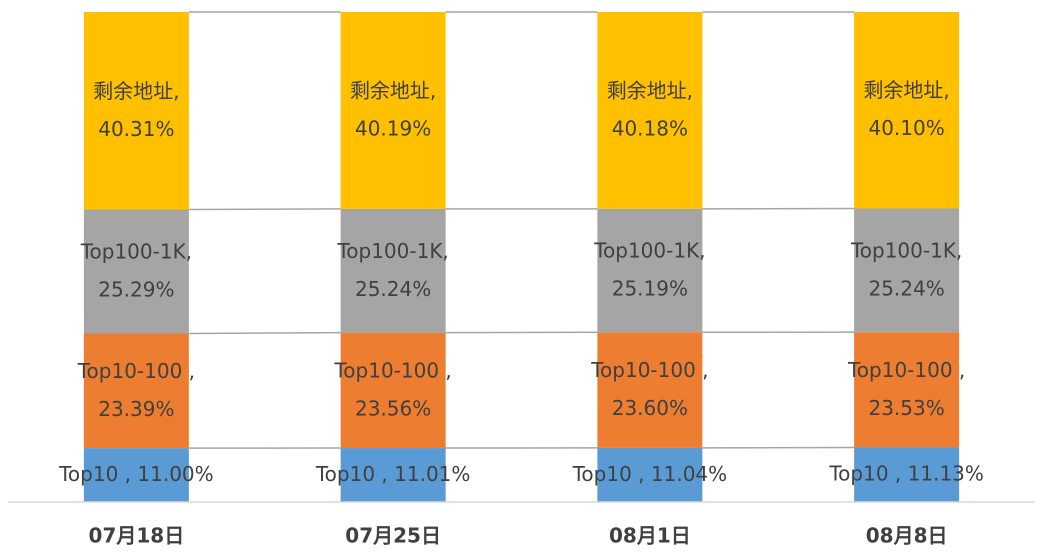  What do you see at coordinates (650, 408) in the screenshot?
I see `data-label-line: 23.60%` at bounding box center [650, 408].